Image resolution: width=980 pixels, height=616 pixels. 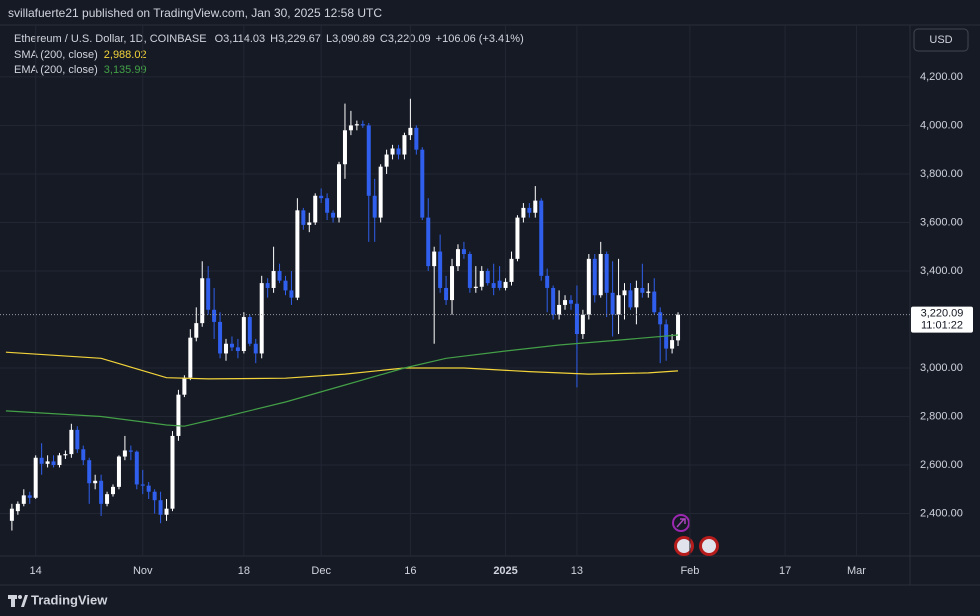 I want to click on brand-logo, so click(x=18, y=601).